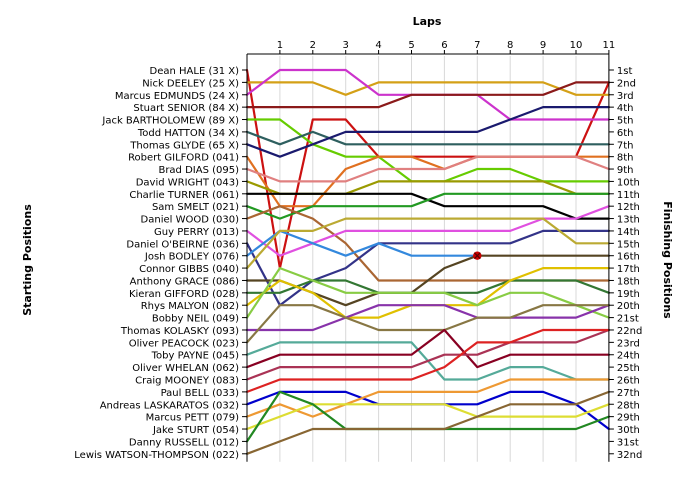 Image resolution: width=700 pixels, height=484 pixels. I want to click on starting-label: Dean HALE (31 X), so click(195, 71).